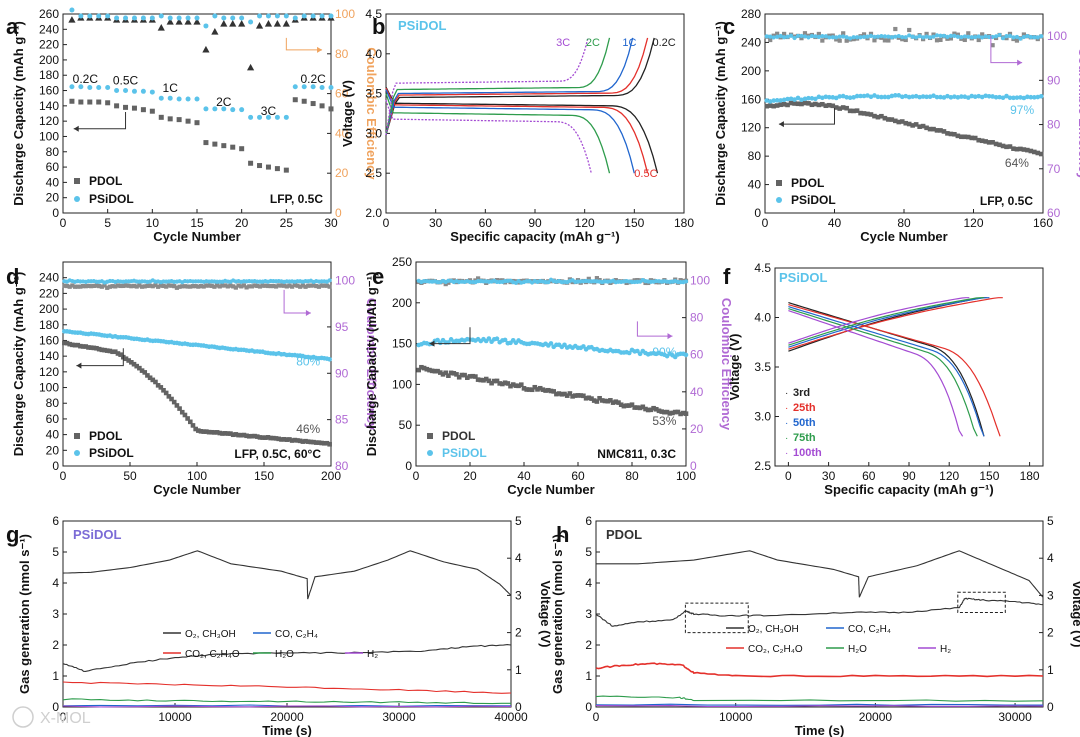  What do you see at coordinates (762, 268) in the screenshot?
I see `panel-f-ytick-label: 4.5` at bounding box center [762, 268].